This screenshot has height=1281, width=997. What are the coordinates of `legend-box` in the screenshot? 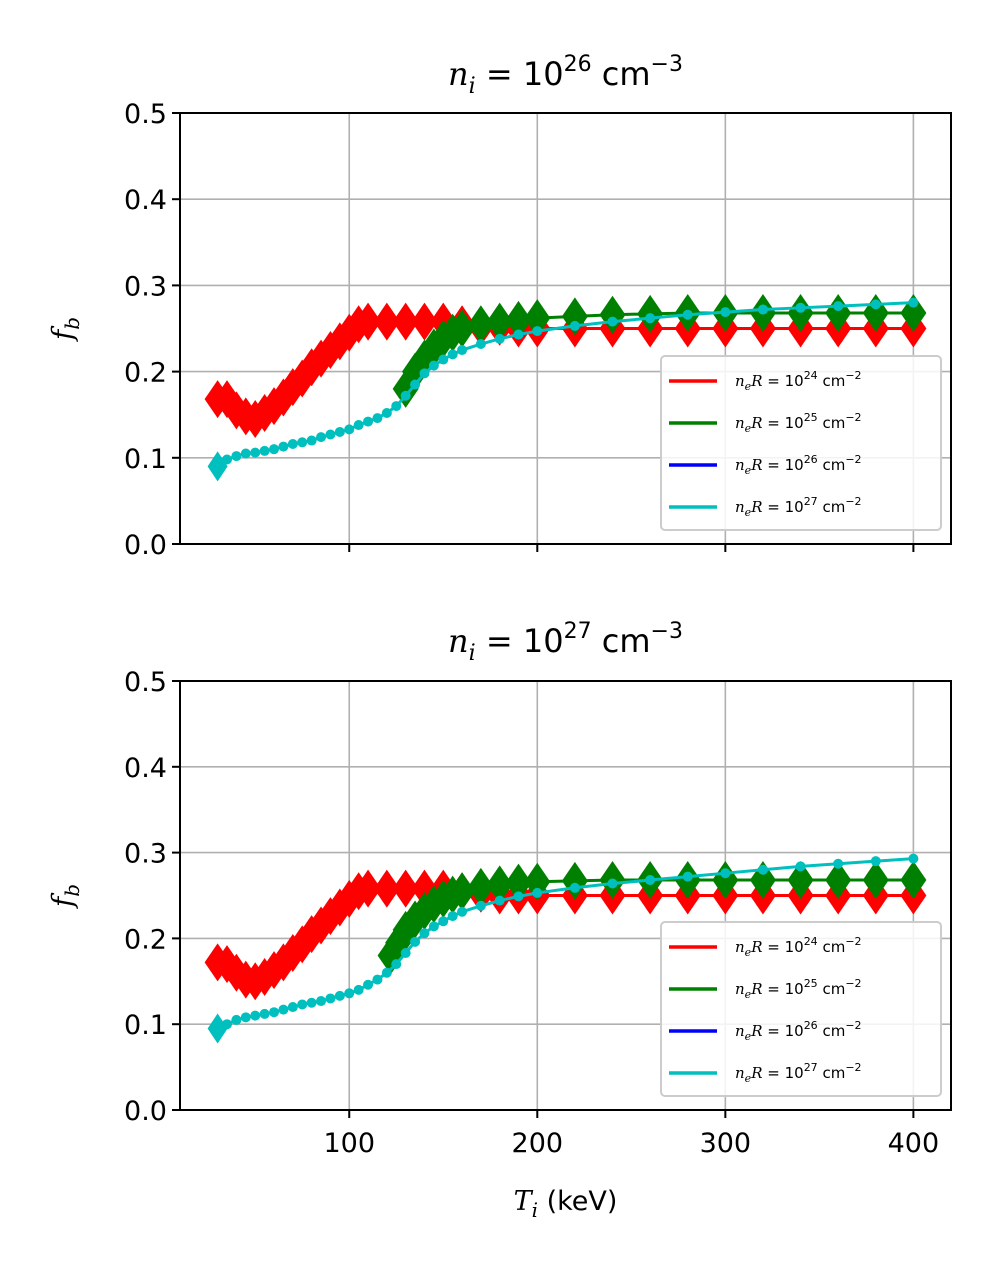 It's located at (801, 1009).